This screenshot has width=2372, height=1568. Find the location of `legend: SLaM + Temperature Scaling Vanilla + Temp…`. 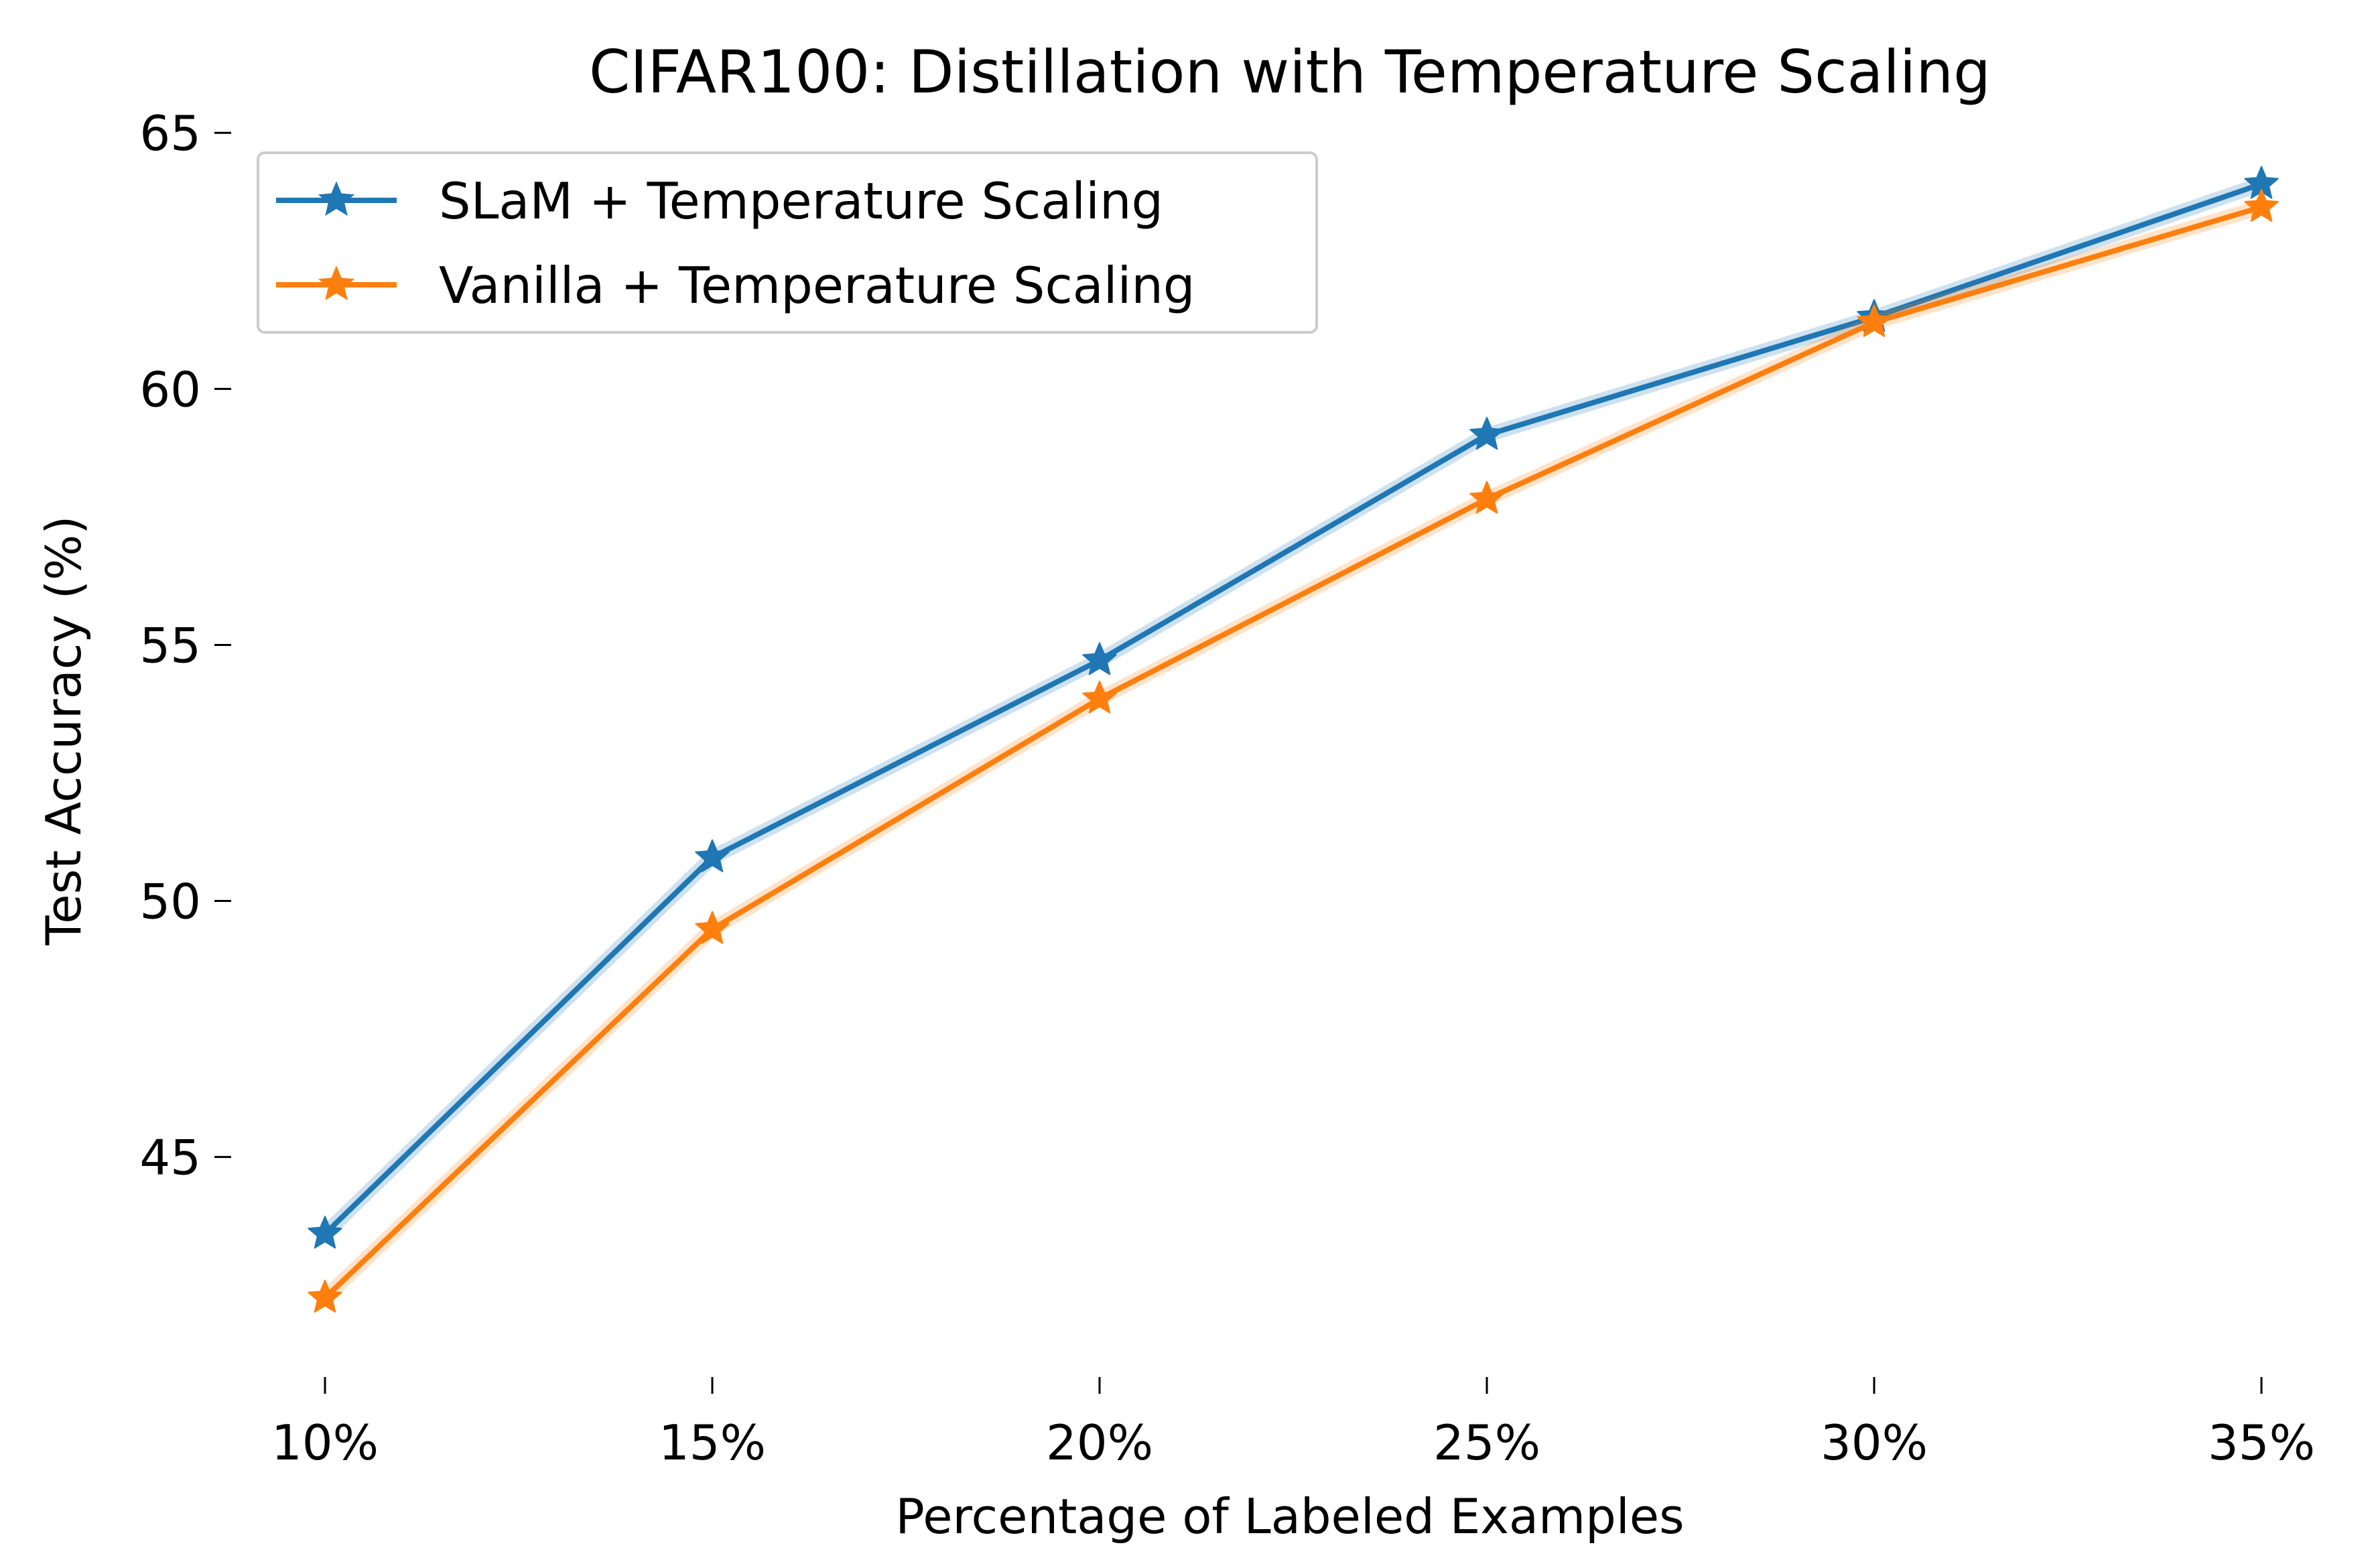

legend: SLaM + Temperature Scaling Vanilla + Temp… is located at coordinates (787, 242).